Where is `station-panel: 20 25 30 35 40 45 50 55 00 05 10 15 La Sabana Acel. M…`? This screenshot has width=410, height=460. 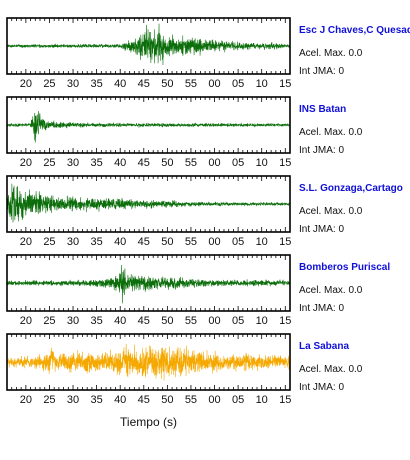 station-panel: 20 25 30 35 40 45 50 55 00 05 10 15 La Sabana Acel. M… is located at coordinates (184, 369).